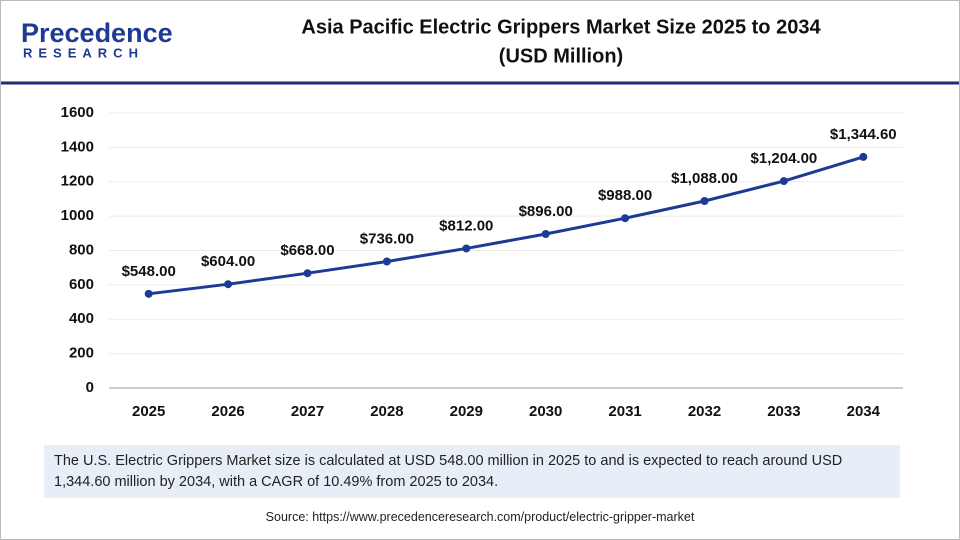  What do you see at coordinates (81, 318) in the screenshot?
I see `y-tick-label: 400` at bounding box center [81, 318].